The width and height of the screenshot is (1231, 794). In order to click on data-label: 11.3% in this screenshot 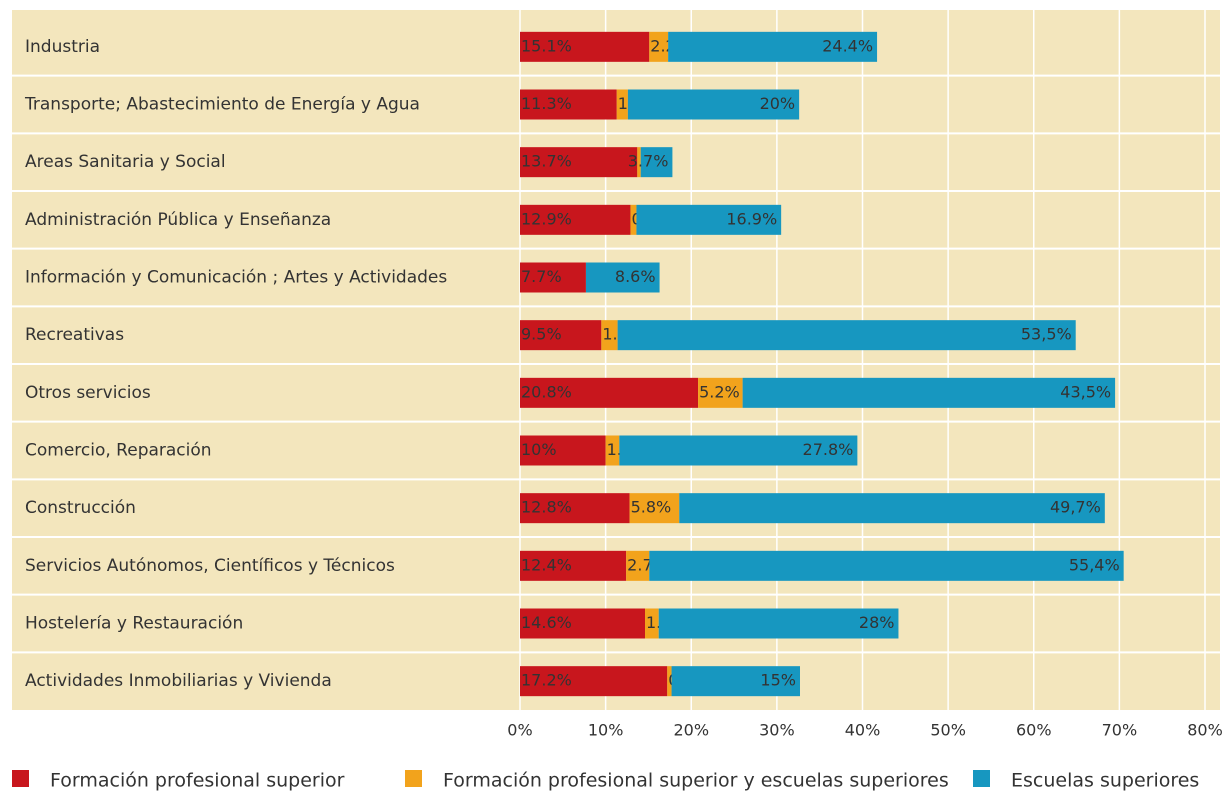, I will do `click(546, 103)`.